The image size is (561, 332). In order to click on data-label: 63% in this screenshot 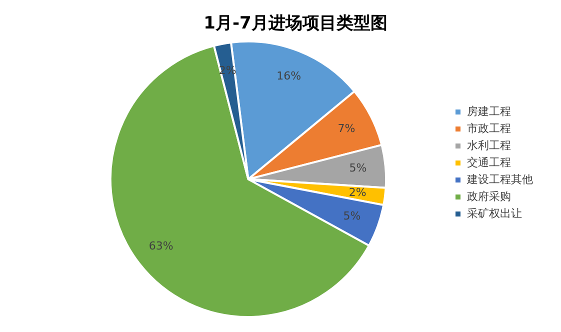, I will do `click(161, 246)`.